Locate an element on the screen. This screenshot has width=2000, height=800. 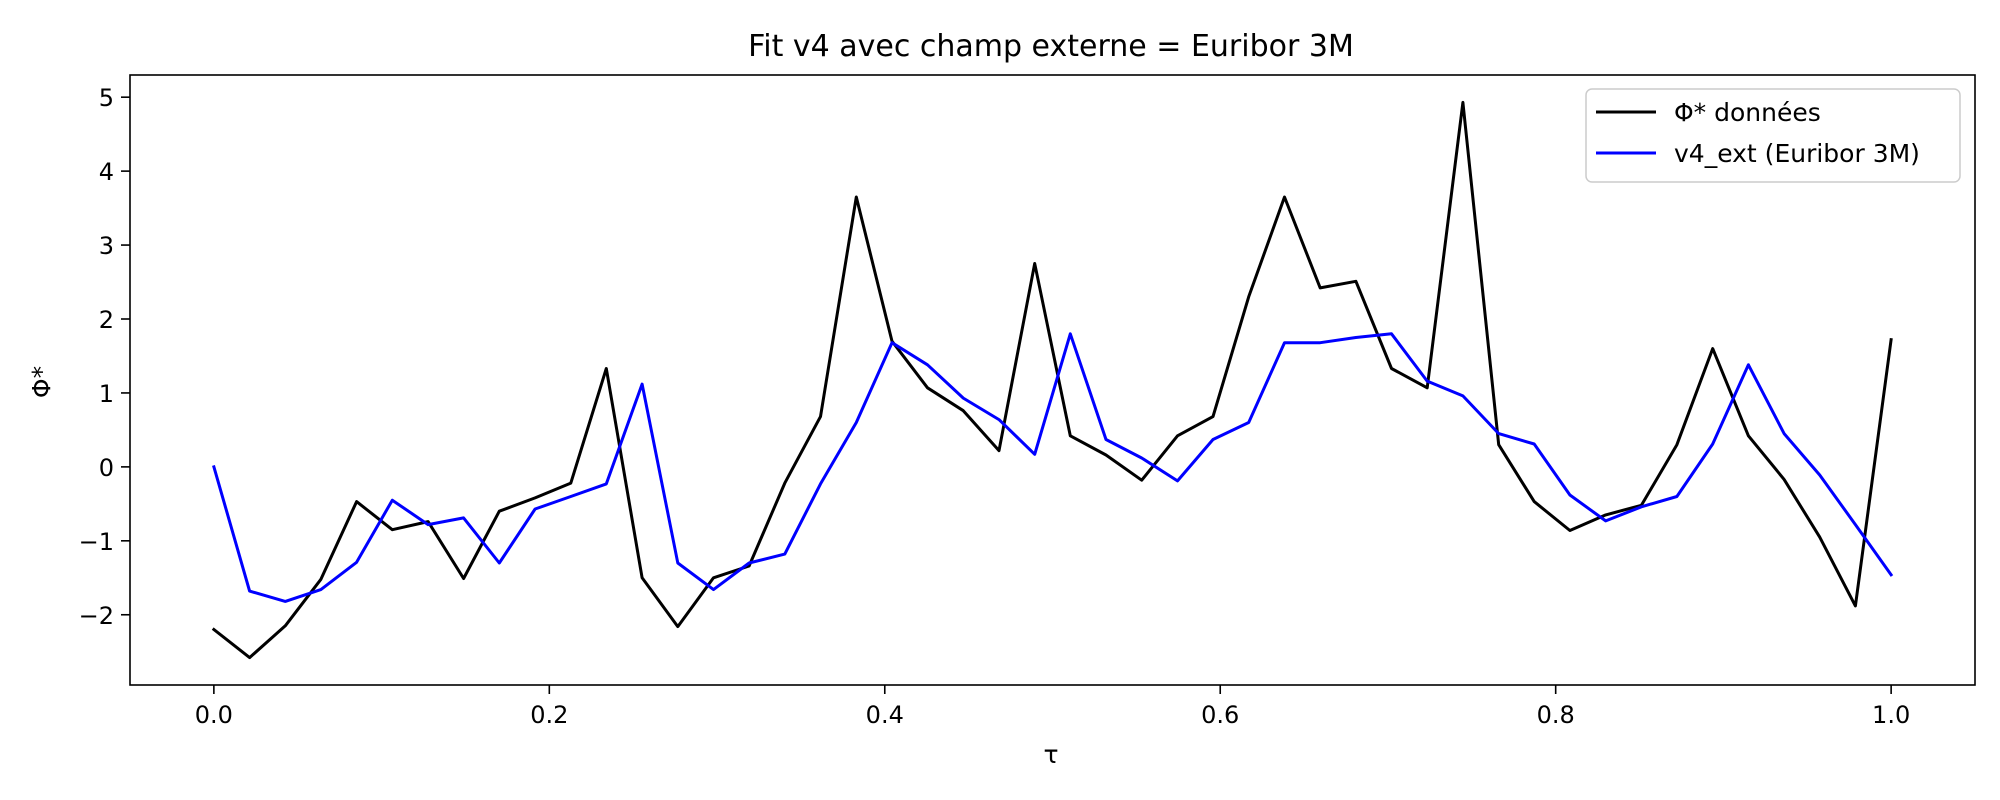
y-tick-label: 3 is located at coordinates (106, 246).